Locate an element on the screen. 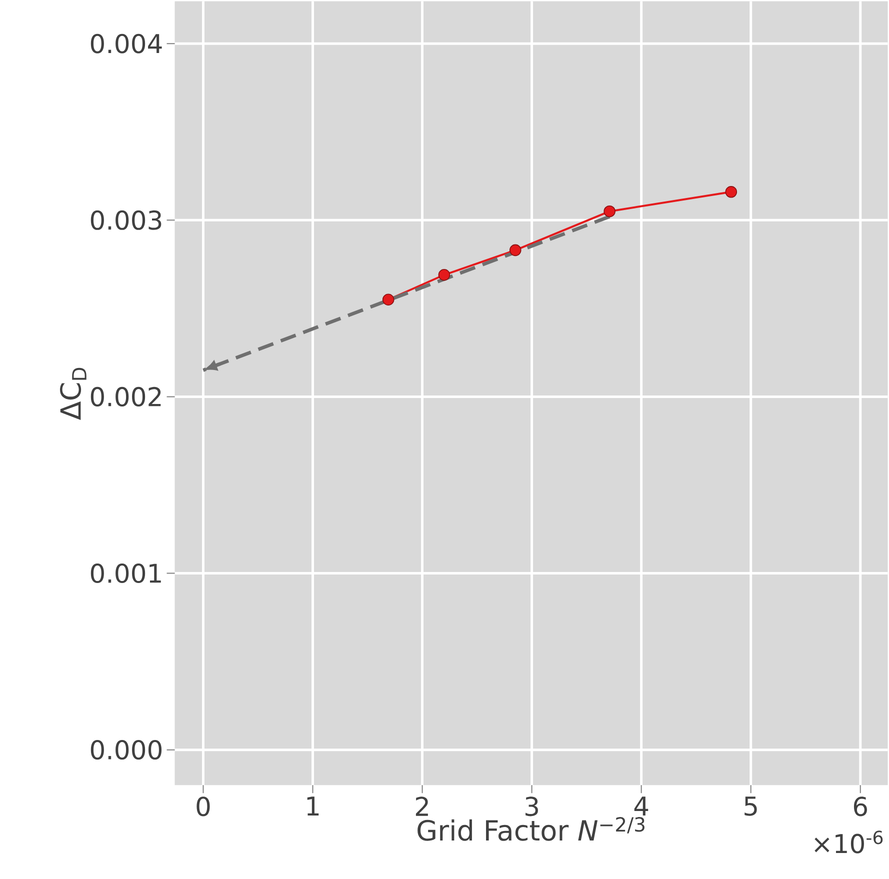 This screenshot has width=889, height=879. text: ×10$^{-6}$ is located at coordinates (848, 842).